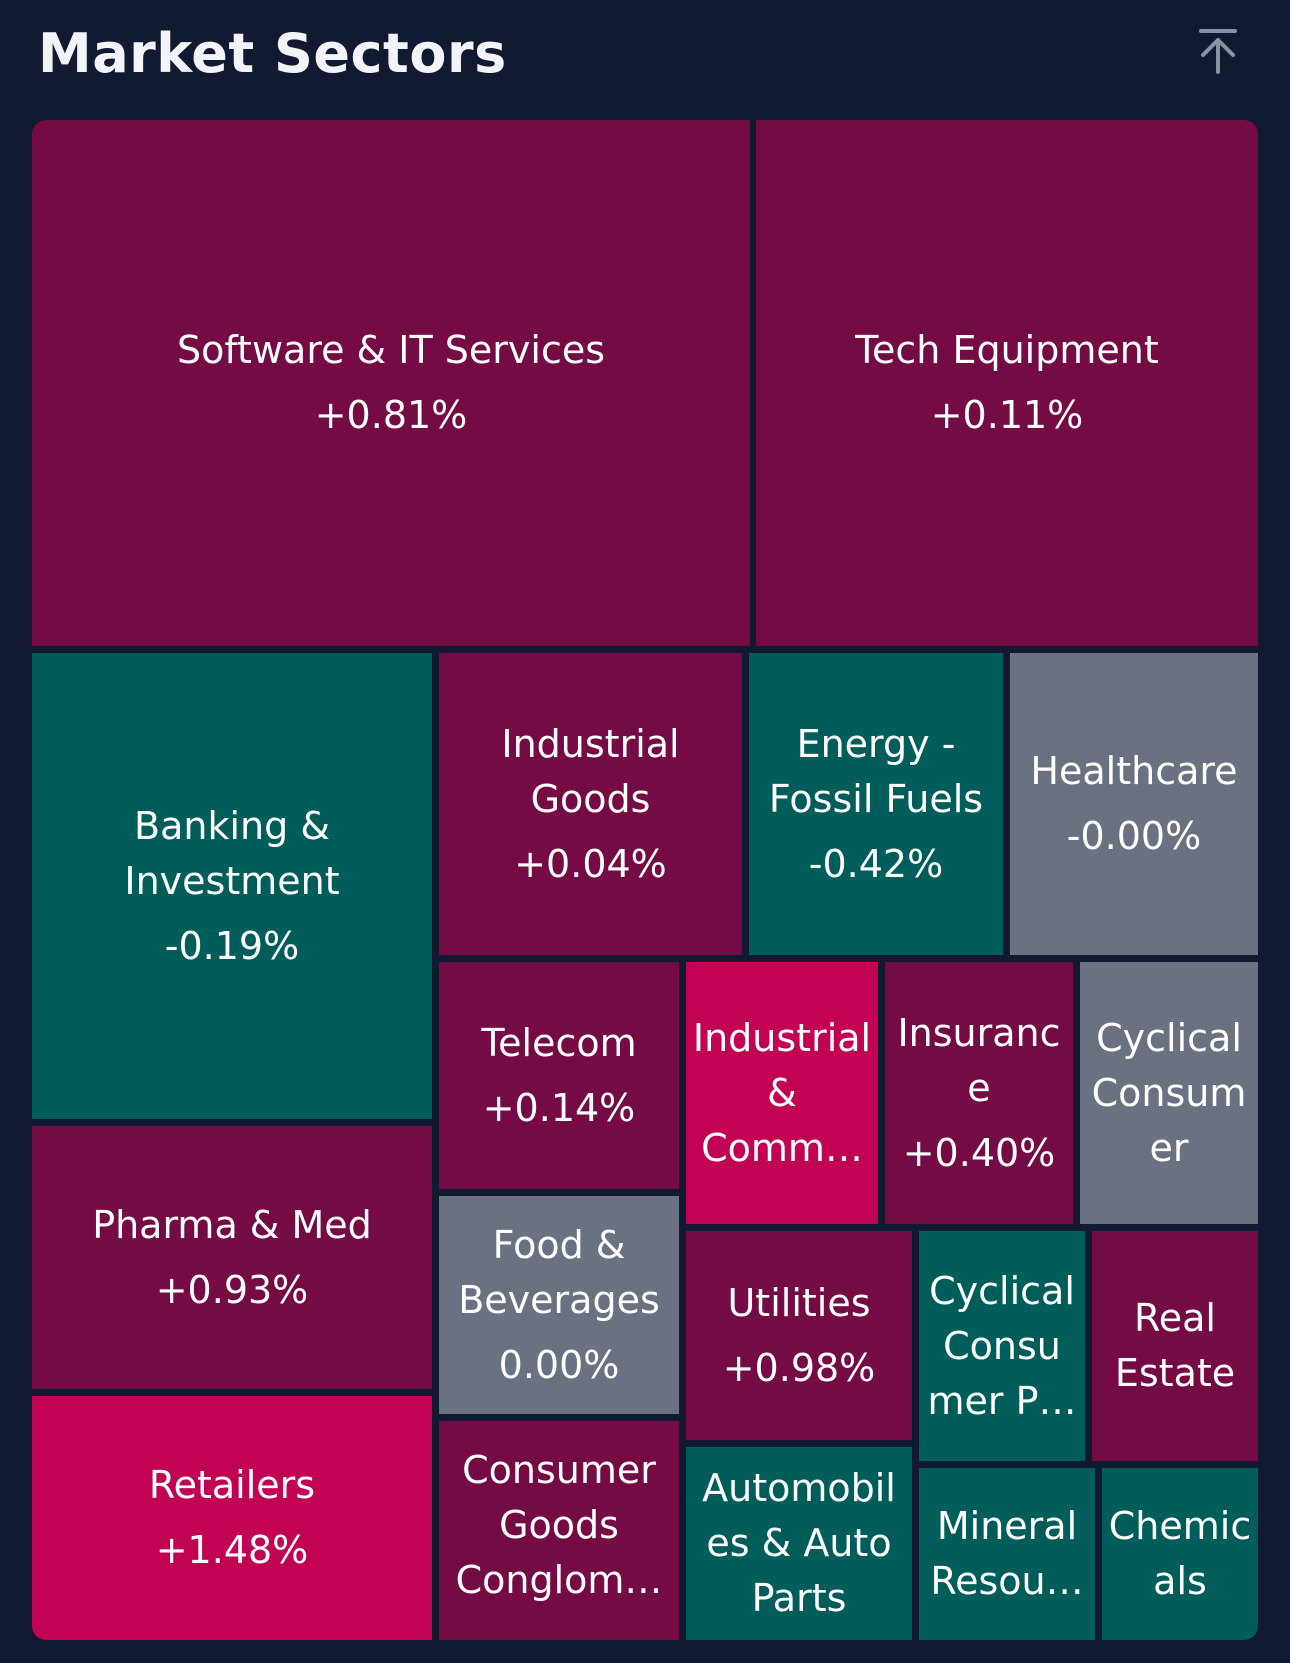  Describe the element at coordinates (645, 57) in the screenshot. I see `header: Market Sectors` at that location.